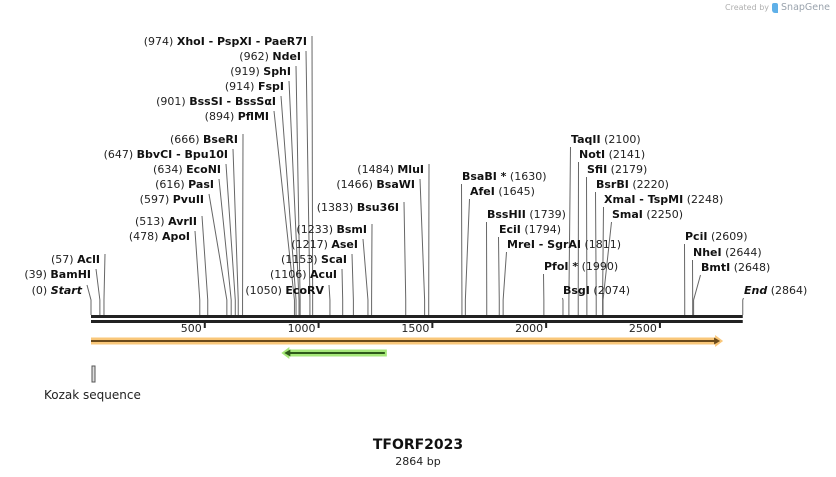  What do you see at coordinates (334, 353) in the screenshot?
I see `orf-reverse-arrow` at bounding box center [334, 353].